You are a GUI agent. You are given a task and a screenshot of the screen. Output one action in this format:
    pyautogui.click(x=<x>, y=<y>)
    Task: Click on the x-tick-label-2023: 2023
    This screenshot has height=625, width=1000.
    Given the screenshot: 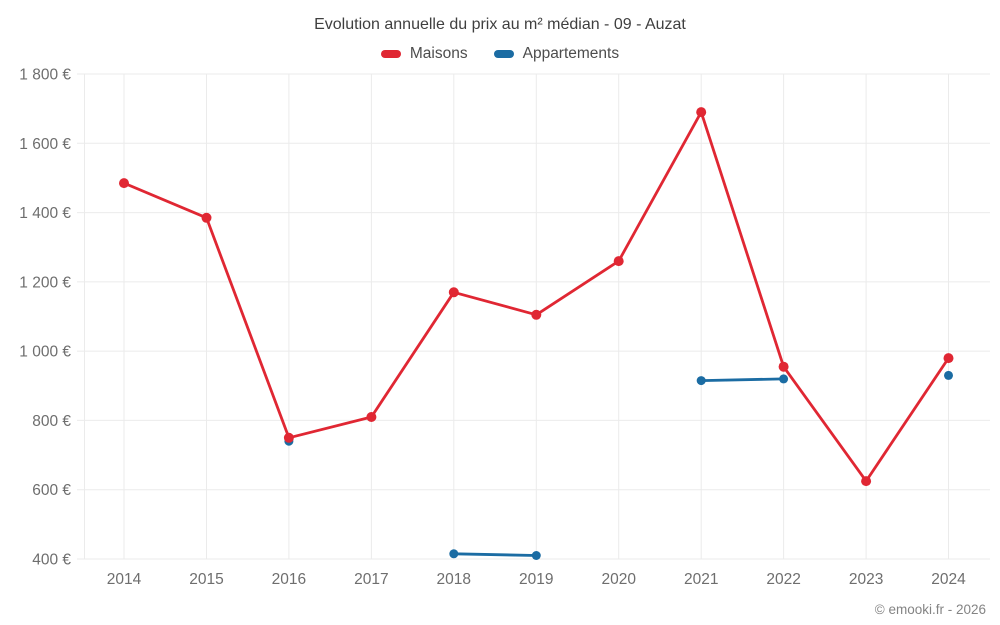 What is the action you would take?
    pyautogui.click(x=866, y=579)
    